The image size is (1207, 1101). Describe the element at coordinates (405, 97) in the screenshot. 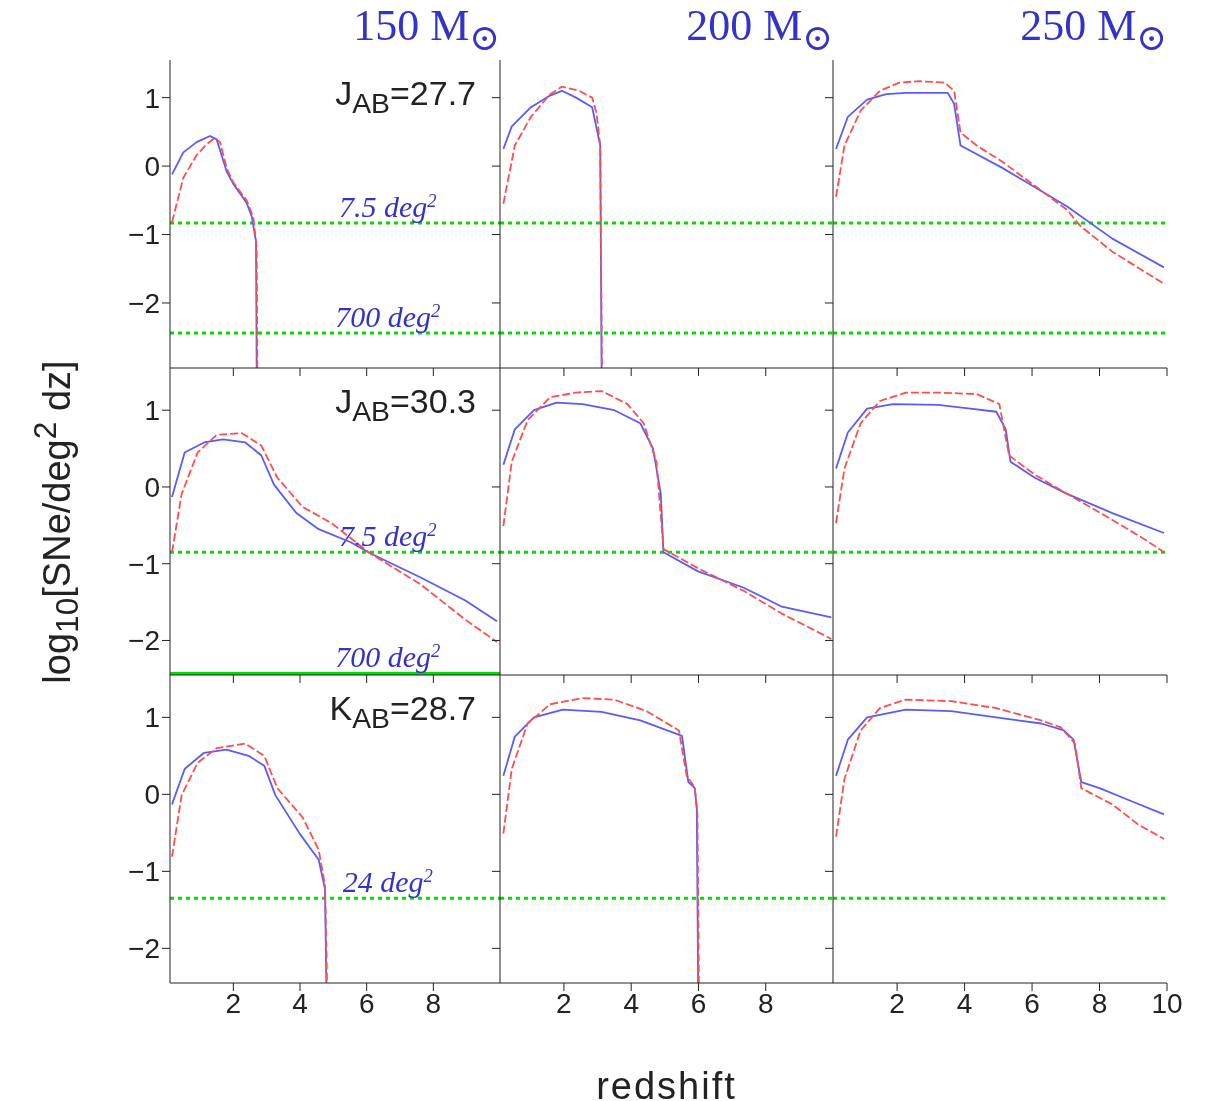

I see `annotation: J$_{AB}$=27.7` at that location.